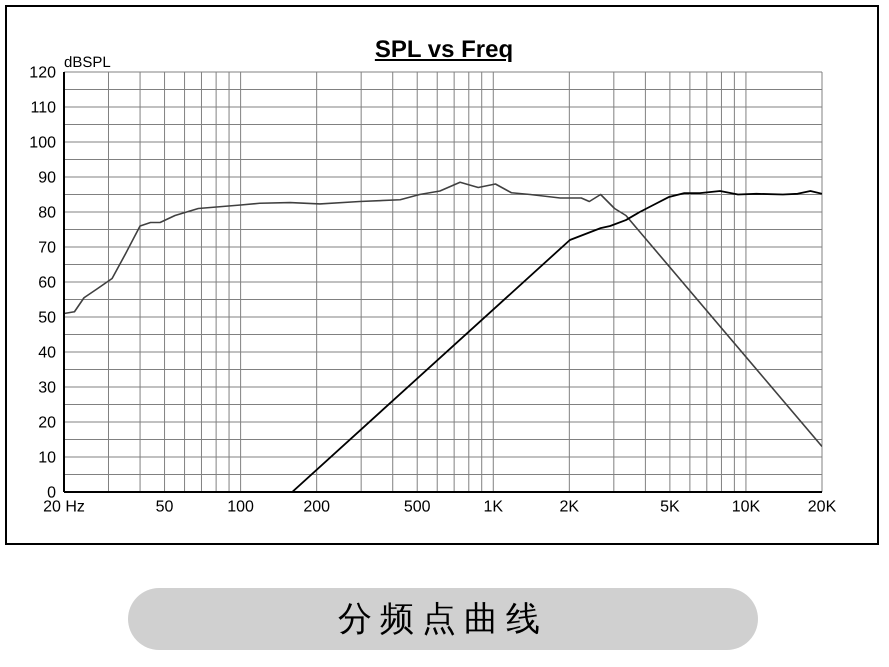 The image size is (889, 667). What do you see at coordinates (443, 619) in the screenshot?
I see `text: 分频点曲线` at bounding box center [443, 619].